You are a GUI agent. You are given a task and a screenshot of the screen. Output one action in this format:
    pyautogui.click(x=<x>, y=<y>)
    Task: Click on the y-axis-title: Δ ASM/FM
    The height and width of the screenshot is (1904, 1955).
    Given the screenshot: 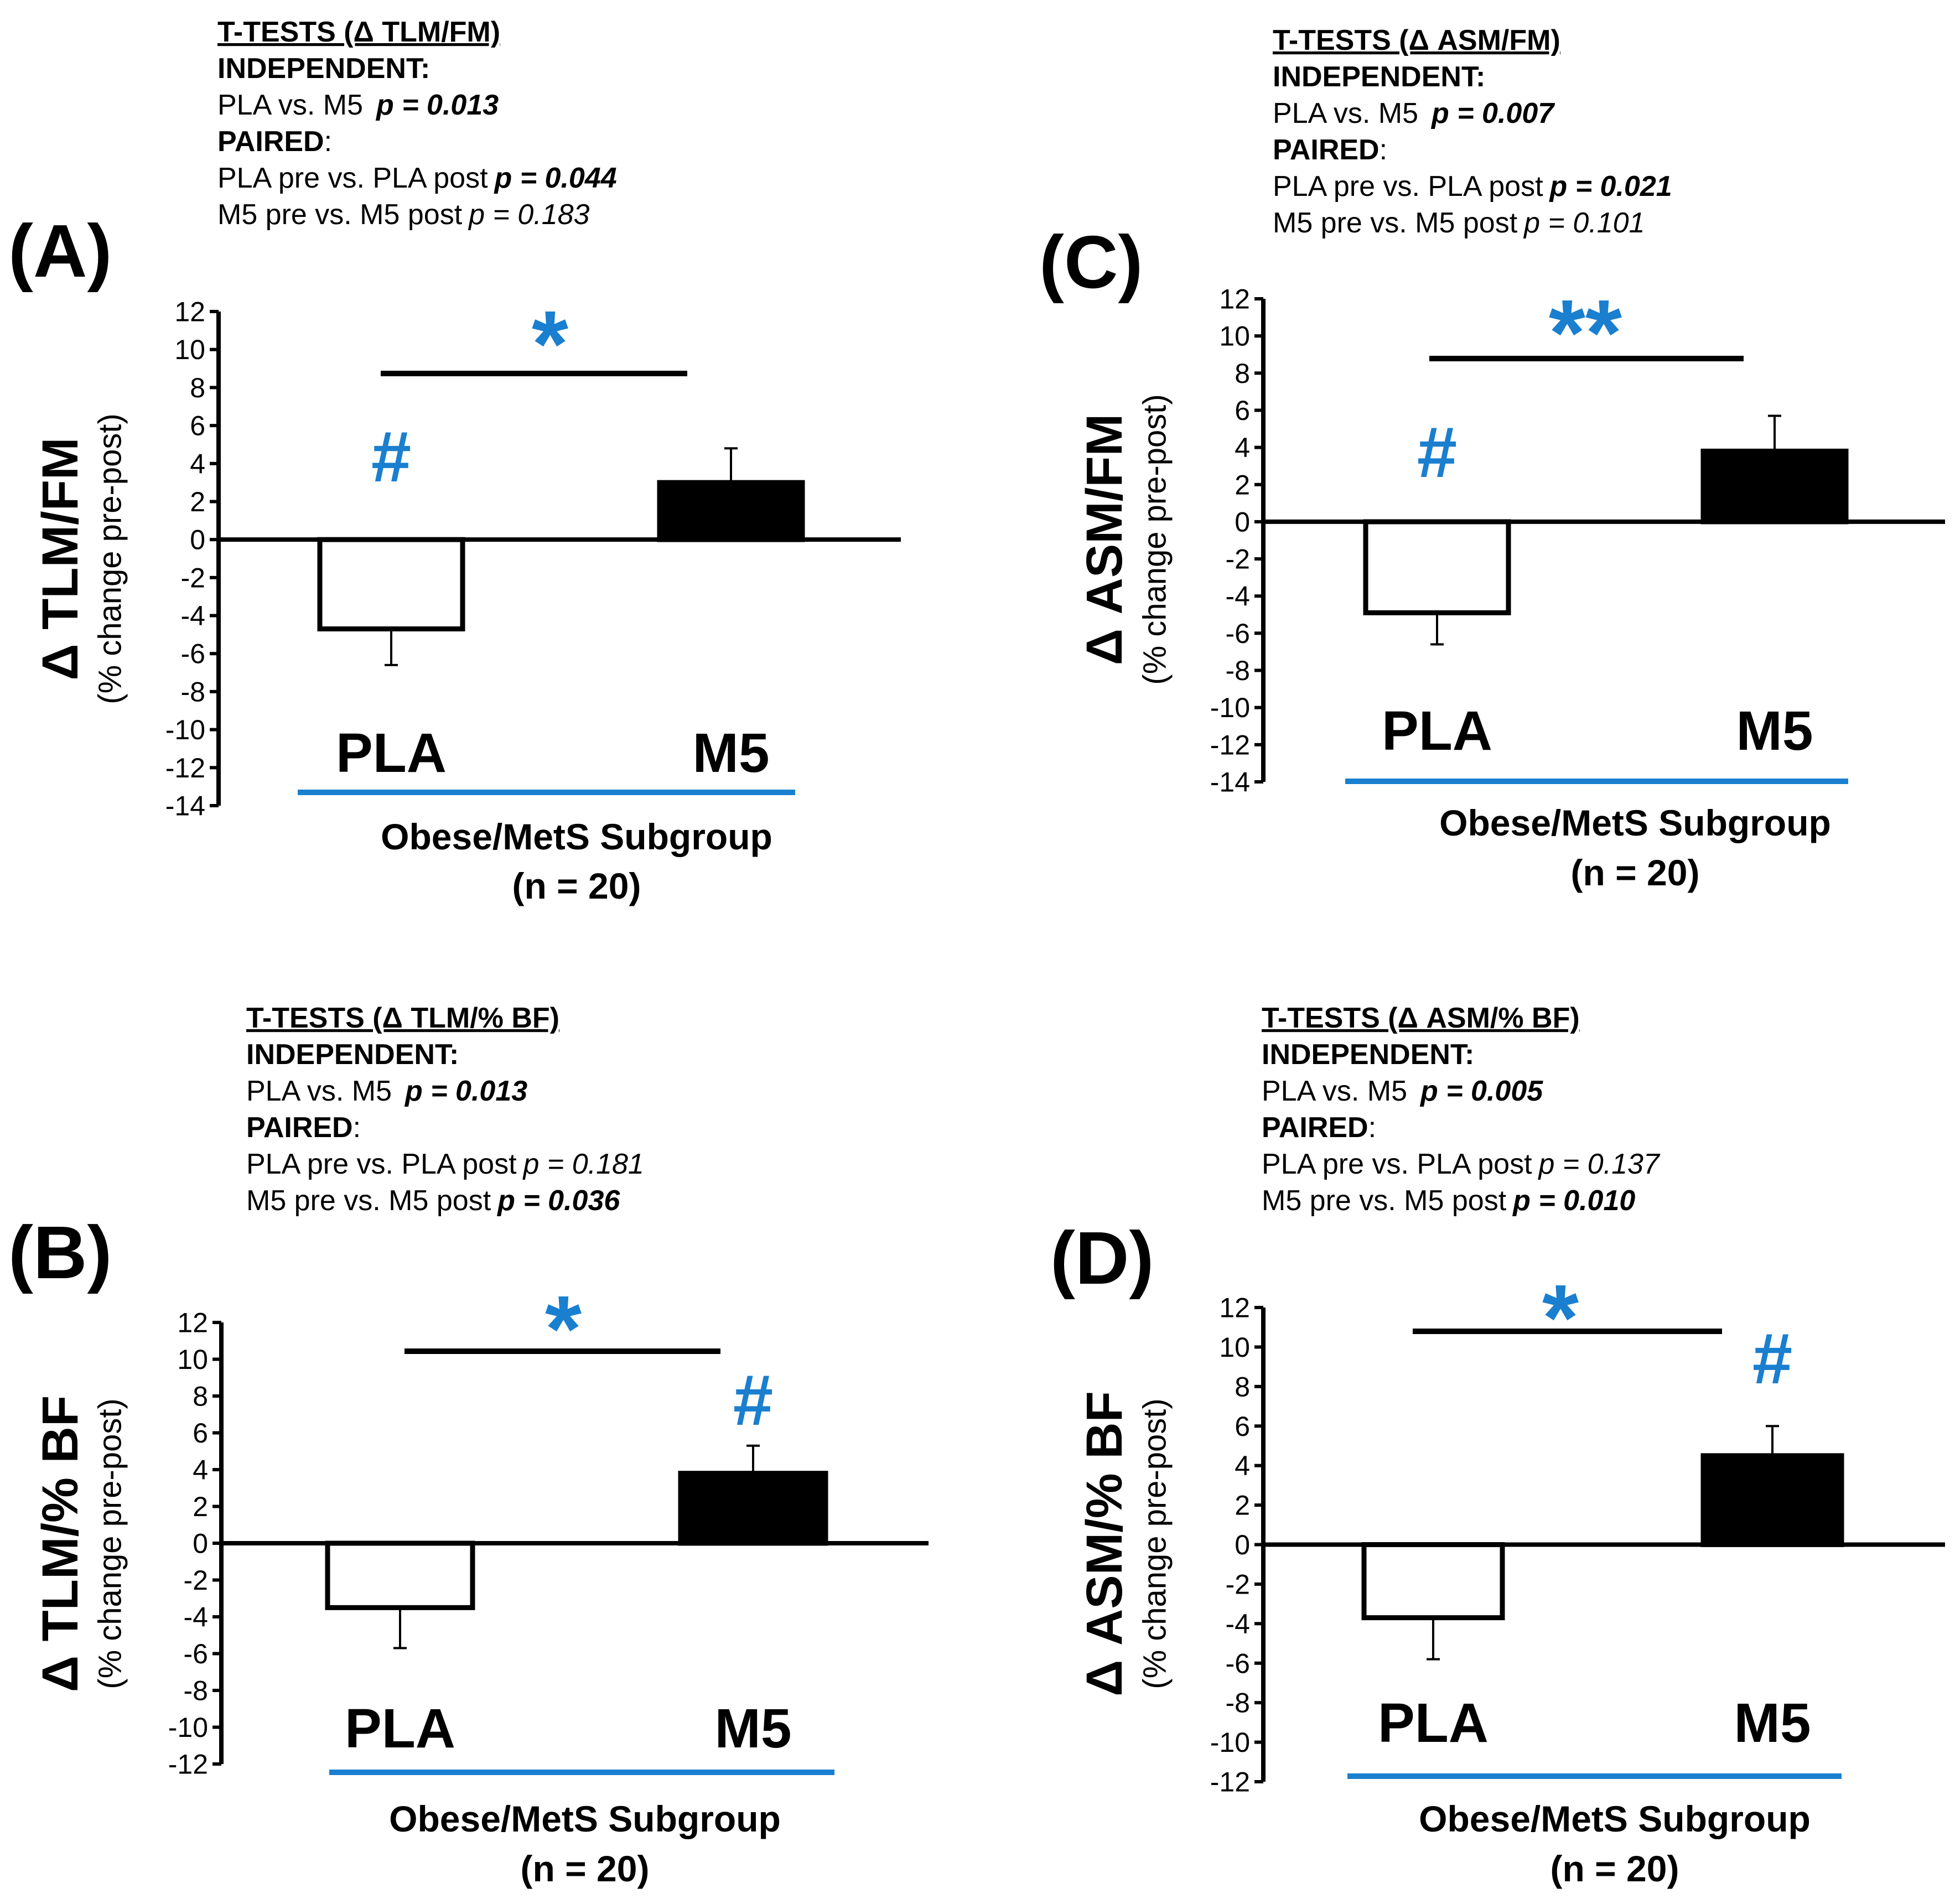 What is the action you would take?
    pyautogui.click(x=1104, y=540)
    